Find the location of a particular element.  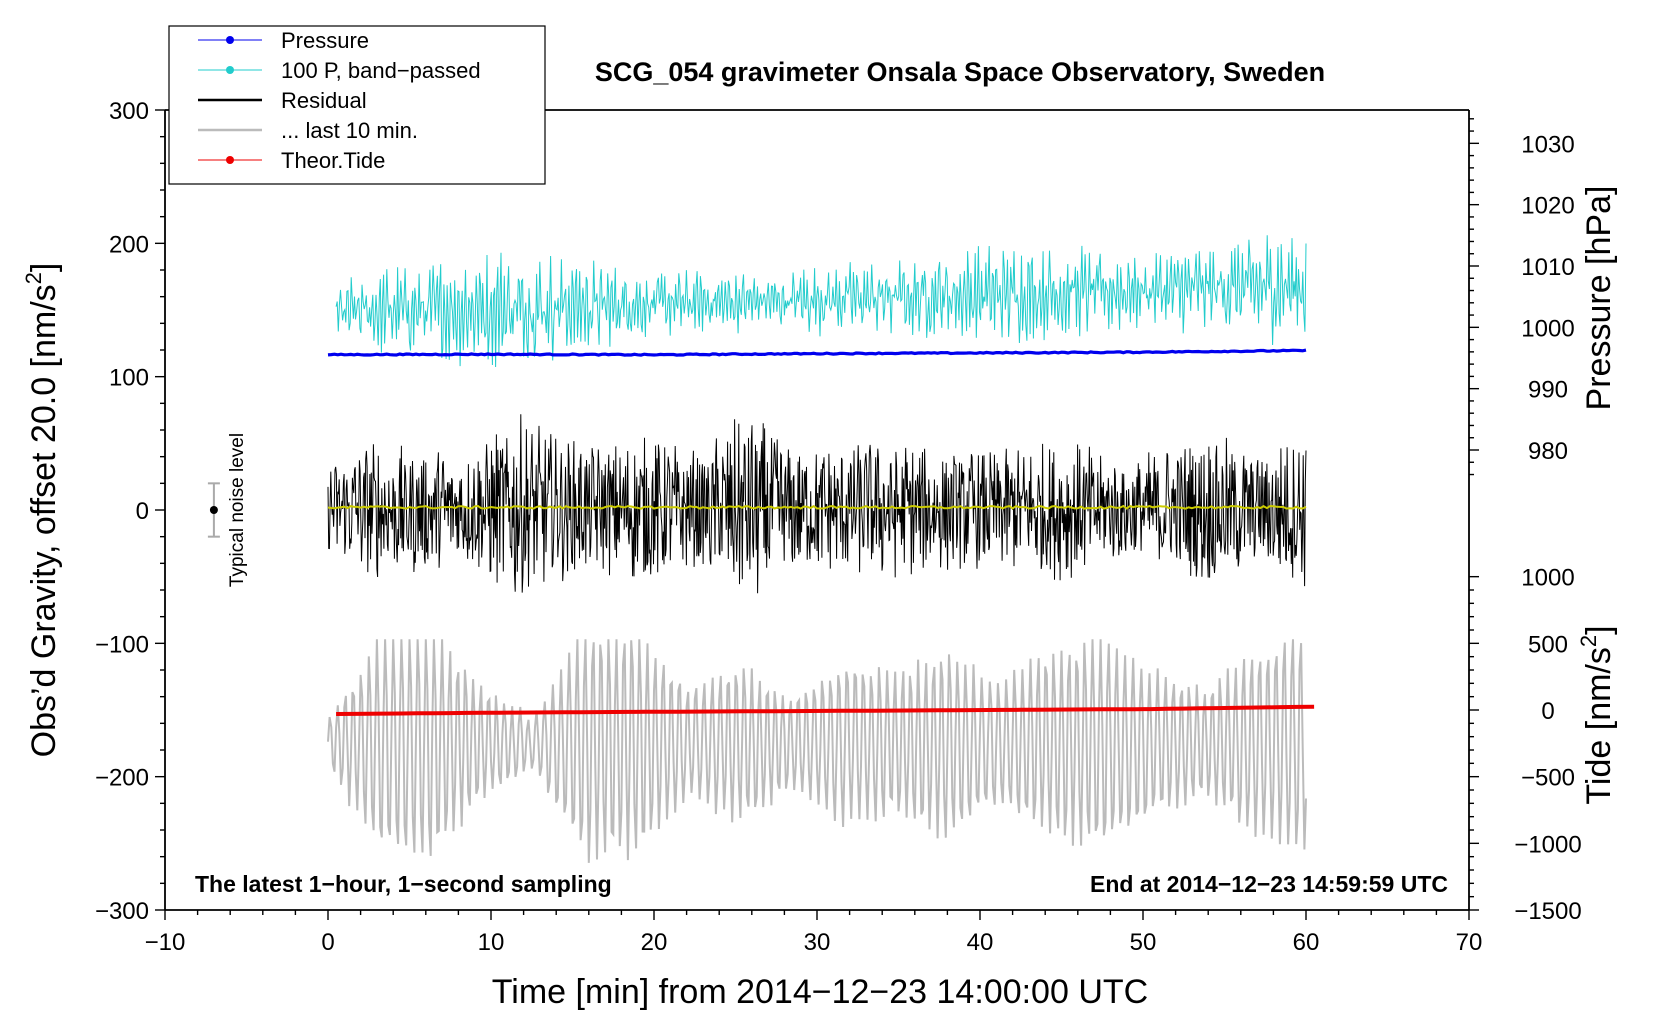

tide-tick-label: −1000 is located at coordinates (1547, 844).